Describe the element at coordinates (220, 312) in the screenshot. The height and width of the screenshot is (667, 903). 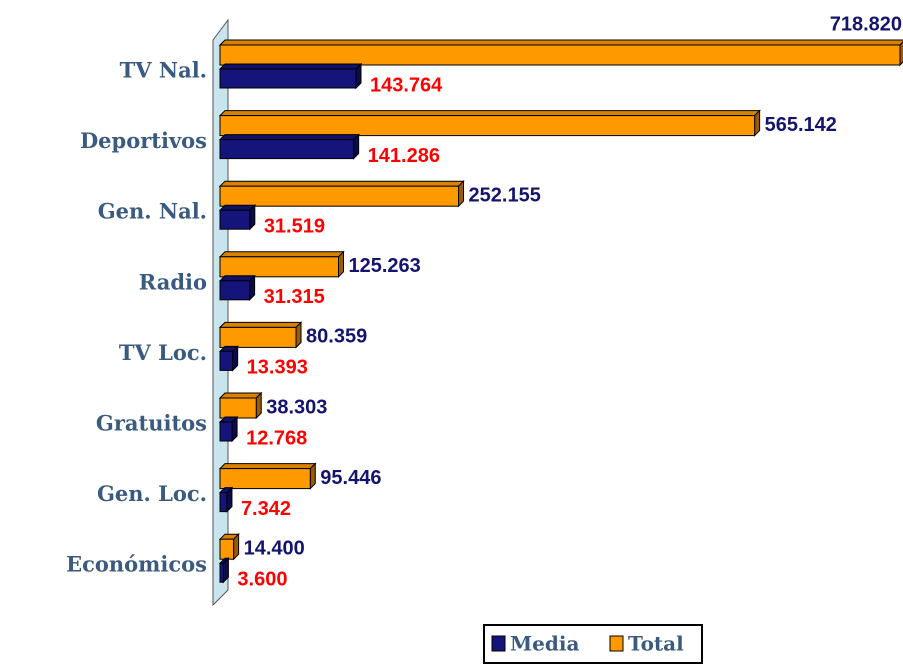
I see `axis-wall` at that location.